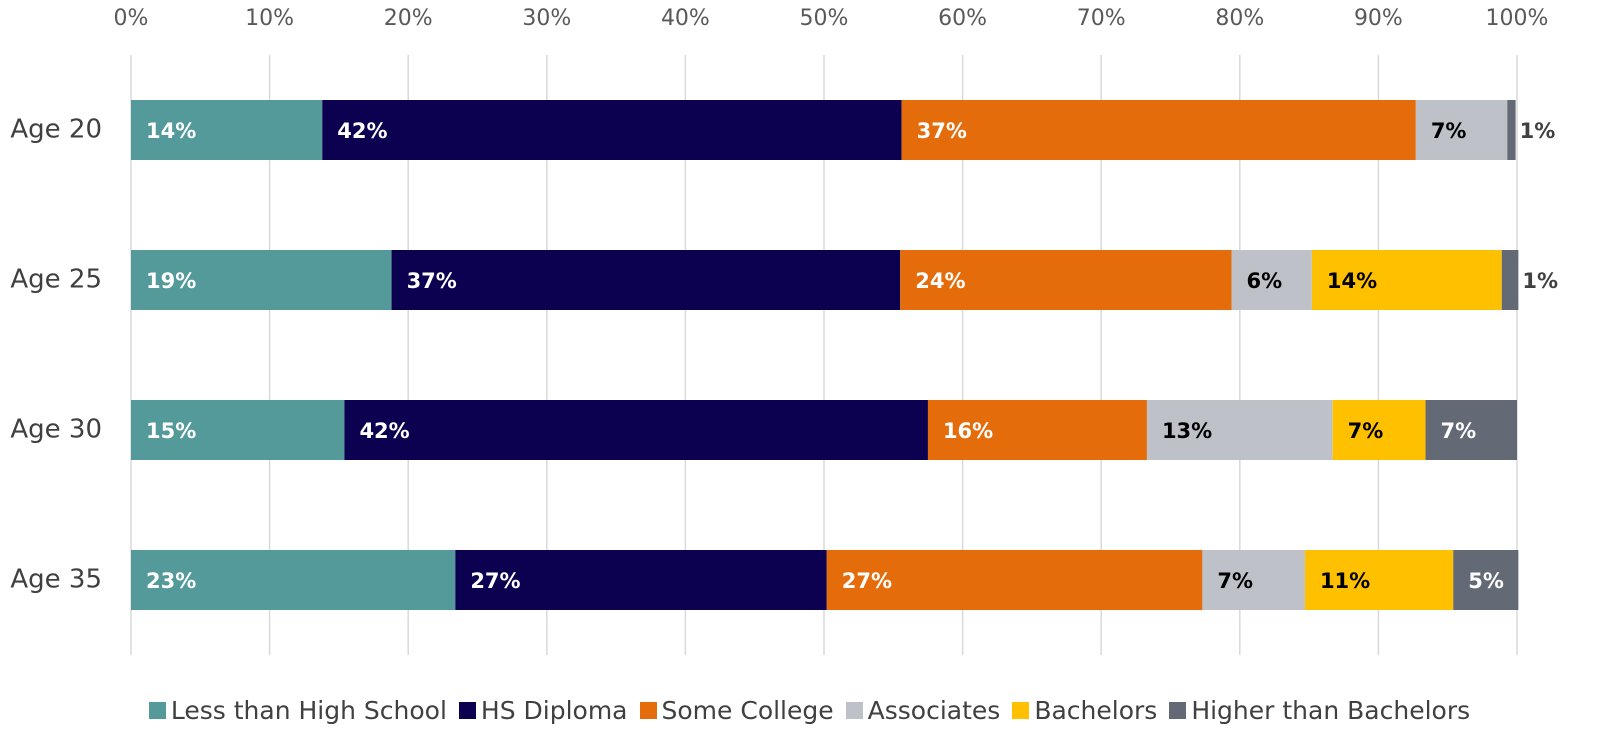 Image resolution: width=1619 pixels, height=749 pixels. I want to click on x-tick-label: 30%, so click(546, 18).